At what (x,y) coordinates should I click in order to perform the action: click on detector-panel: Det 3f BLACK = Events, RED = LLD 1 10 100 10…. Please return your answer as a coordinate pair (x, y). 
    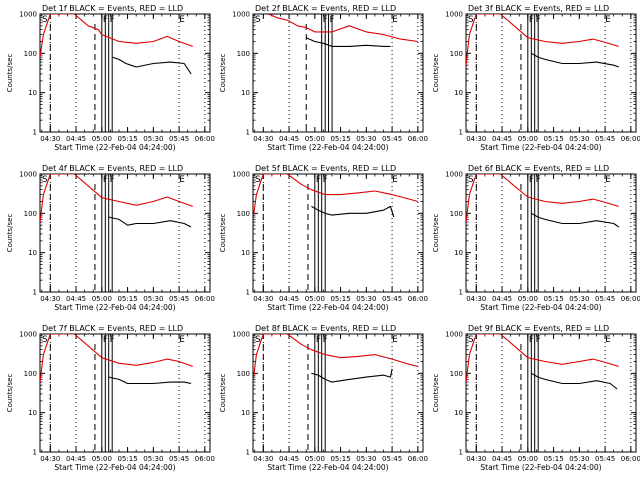
    Looking at the image, I should click on (536, 78).